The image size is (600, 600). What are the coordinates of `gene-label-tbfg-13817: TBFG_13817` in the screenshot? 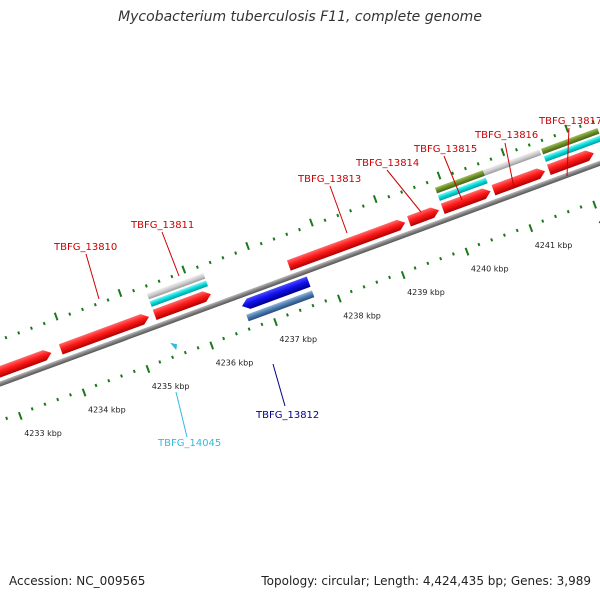 It's located at (569, 121).